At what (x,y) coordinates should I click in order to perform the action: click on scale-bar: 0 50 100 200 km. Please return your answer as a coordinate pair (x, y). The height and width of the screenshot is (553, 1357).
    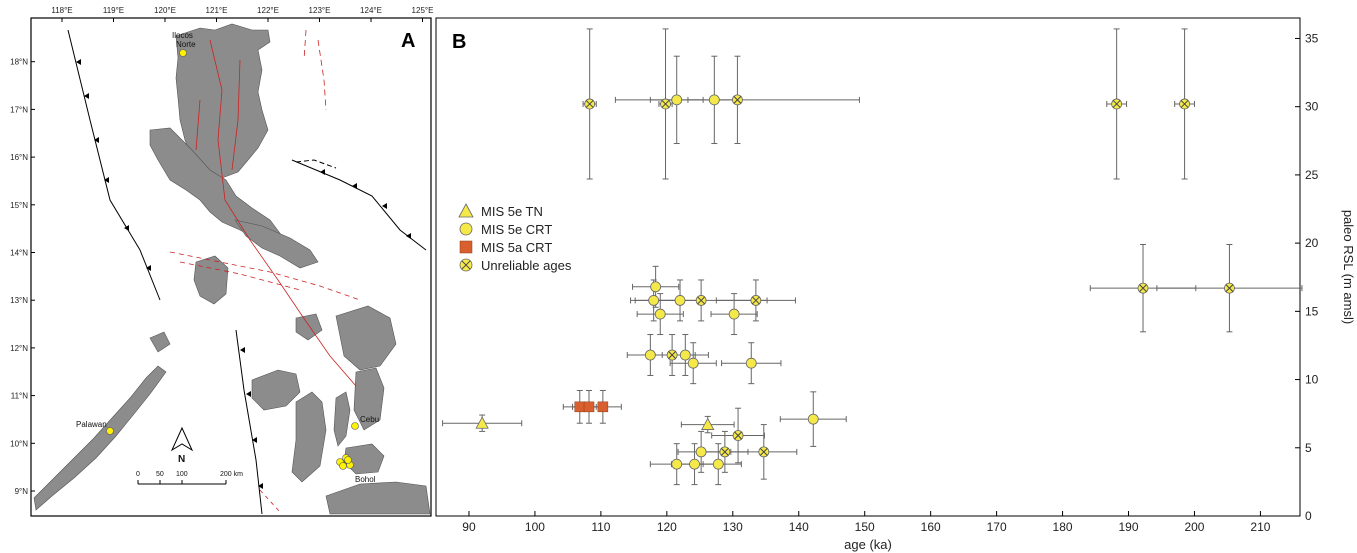
    Looking at the image, I should click on (189, 478).